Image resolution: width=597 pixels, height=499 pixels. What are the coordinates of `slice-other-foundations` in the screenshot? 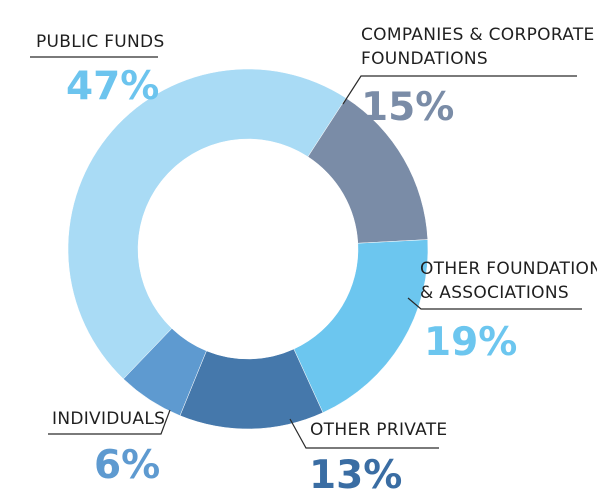 It's located at (361, 326).